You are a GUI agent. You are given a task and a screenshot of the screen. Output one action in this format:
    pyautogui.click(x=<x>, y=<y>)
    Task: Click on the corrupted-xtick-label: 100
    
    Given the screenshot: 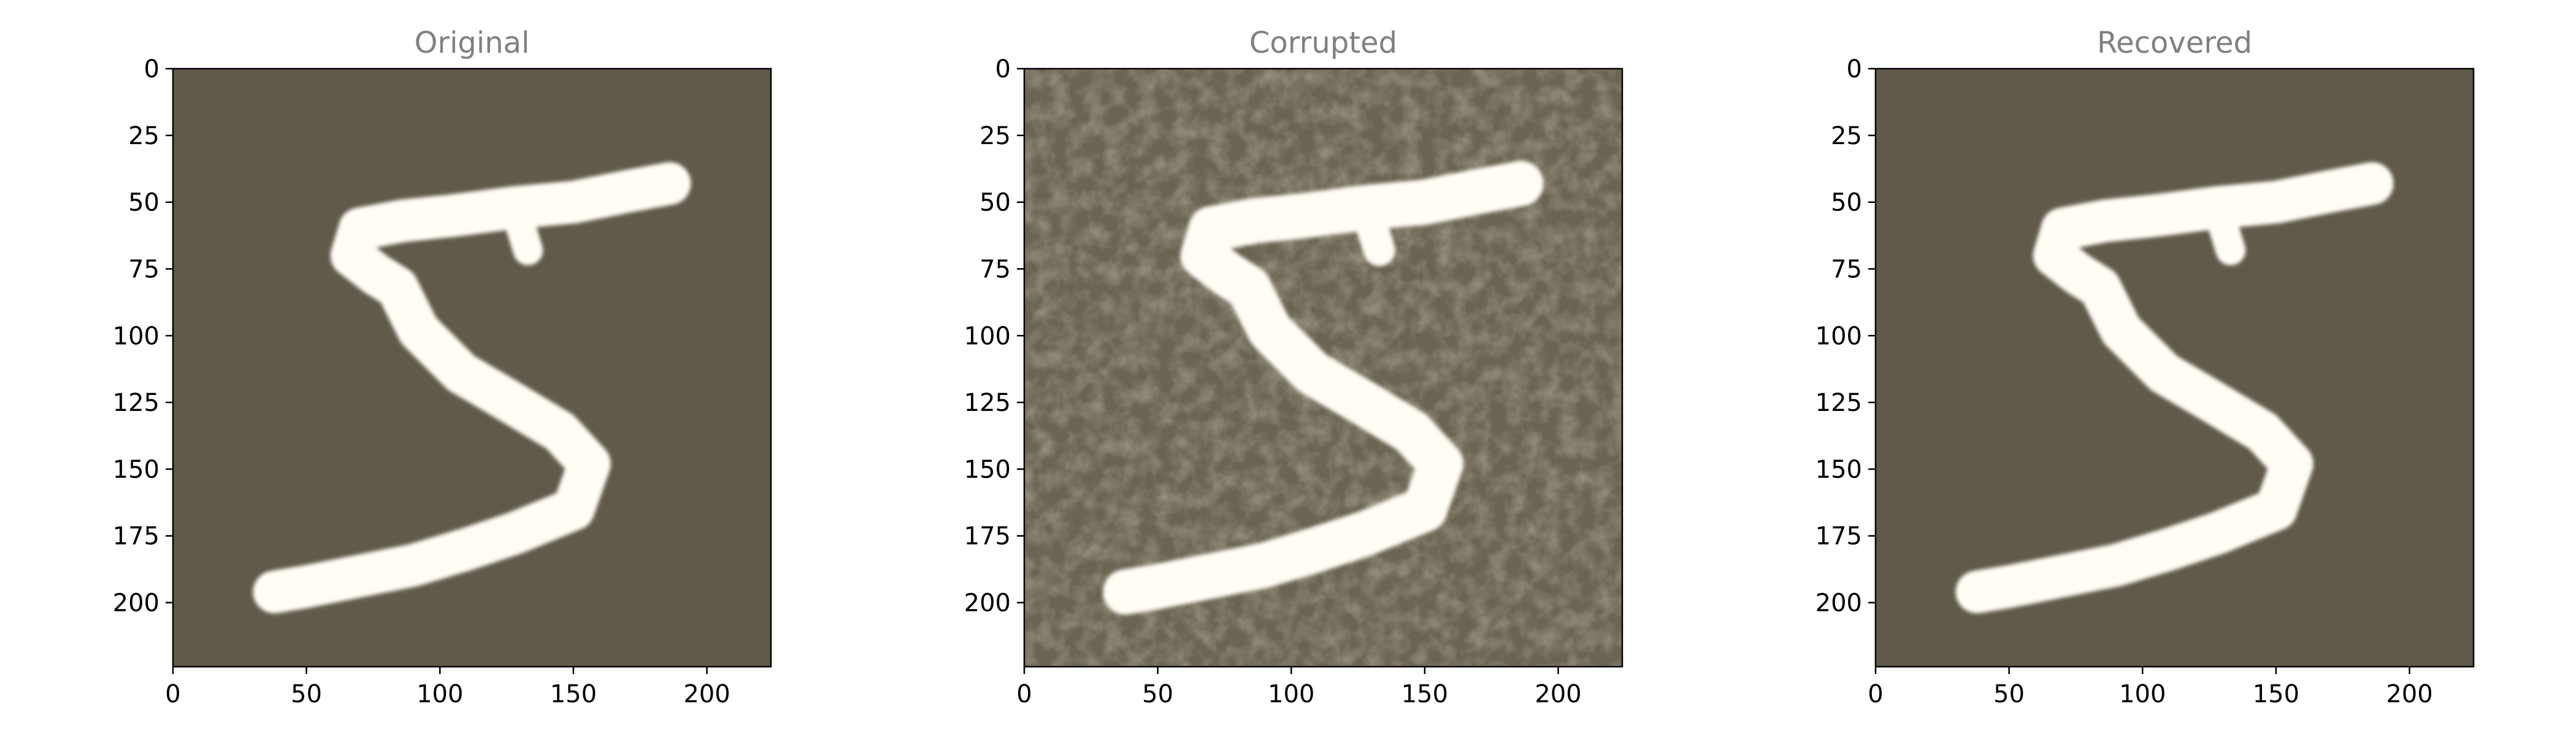 What is the action you would take?
    pyautogui.click(x=1291, y=694)
    